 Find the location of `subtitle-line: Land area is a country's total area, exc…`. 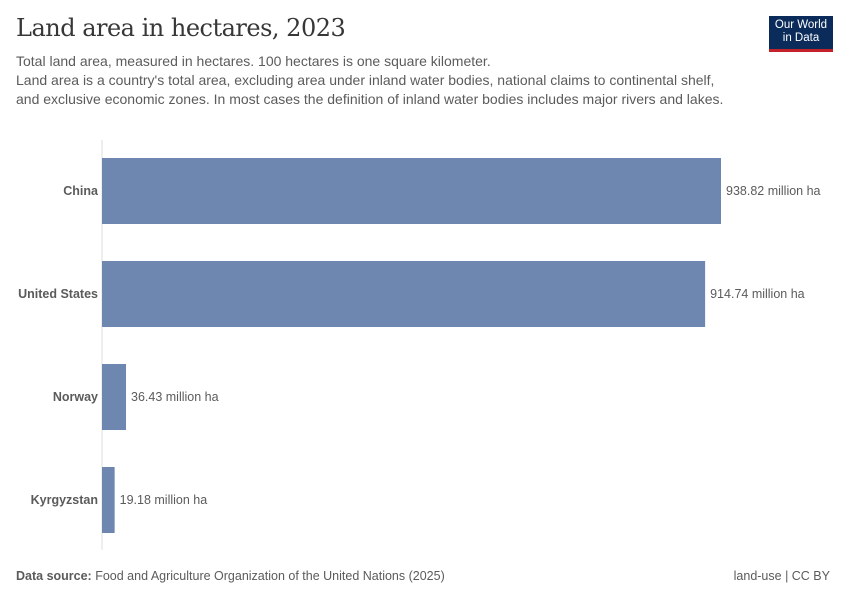

subtitle-line: Land area is a country's total area, exc… is located at coordinates (370, 89).